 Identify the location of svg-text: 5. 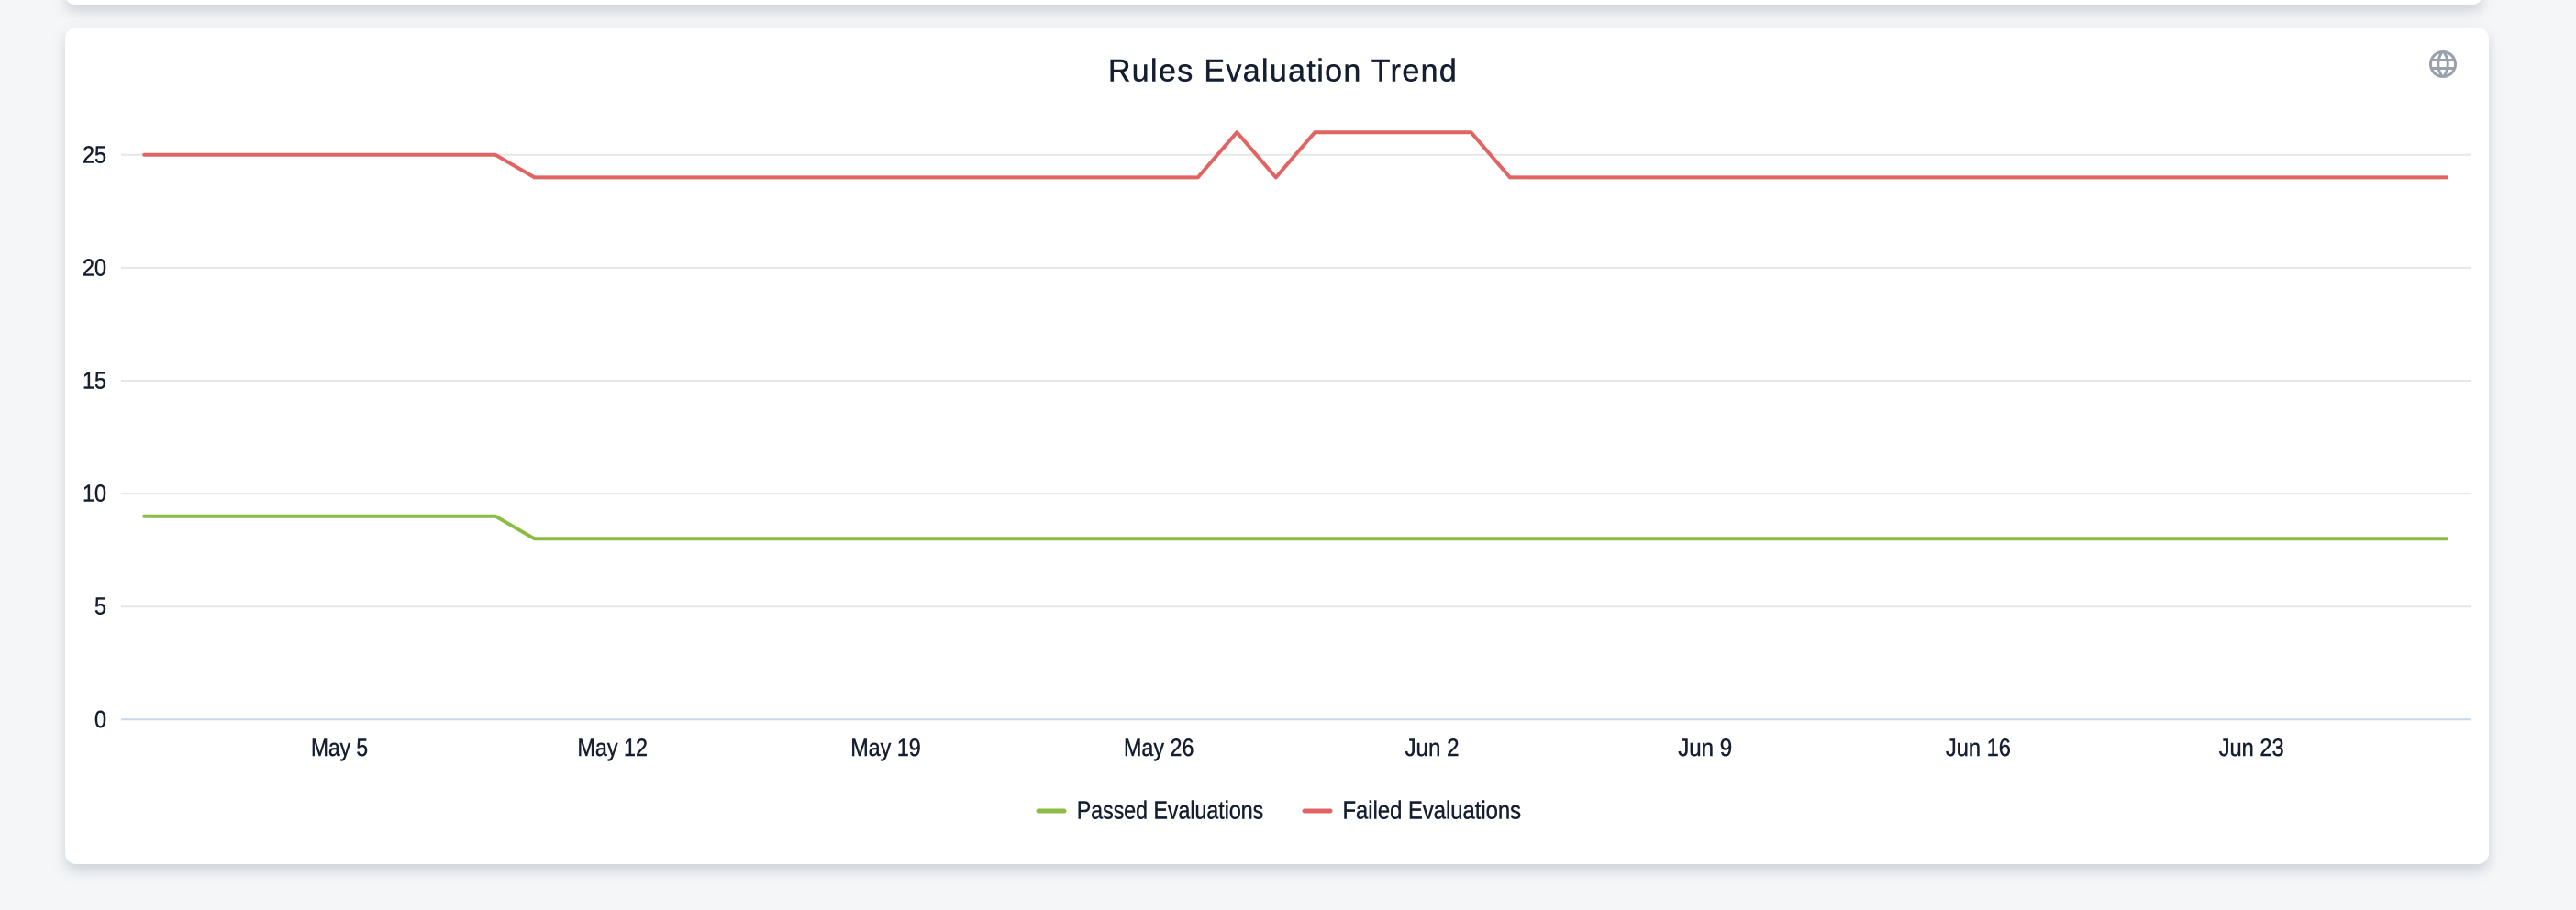
(100, 606).